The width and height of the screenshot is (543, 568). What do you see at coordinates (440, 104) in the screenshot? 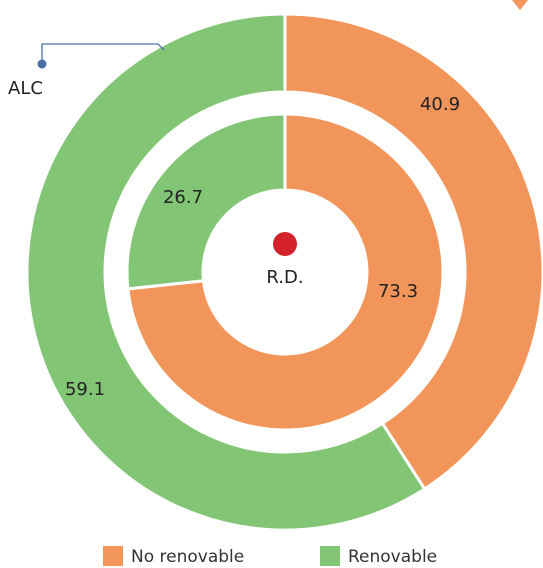
I see `data-label: 40.9` at bounding box center [440, 104].